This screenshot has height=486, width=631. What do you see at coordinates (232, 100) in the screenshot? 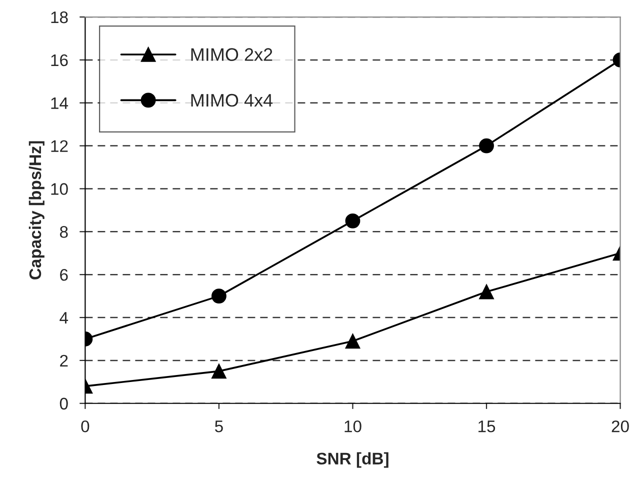
I see `legend-label: MIMO 4x4` at bounding box center [232, 100].